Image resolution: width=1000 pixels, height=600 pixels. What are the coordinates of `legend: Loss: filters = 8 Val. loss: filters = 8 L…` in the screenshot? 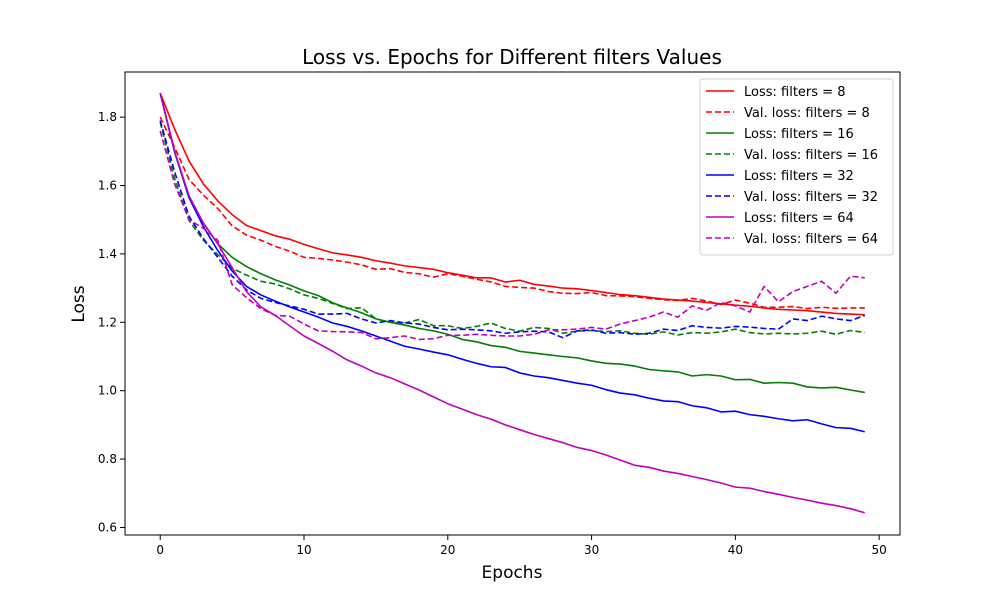 It's located at (796, 167).